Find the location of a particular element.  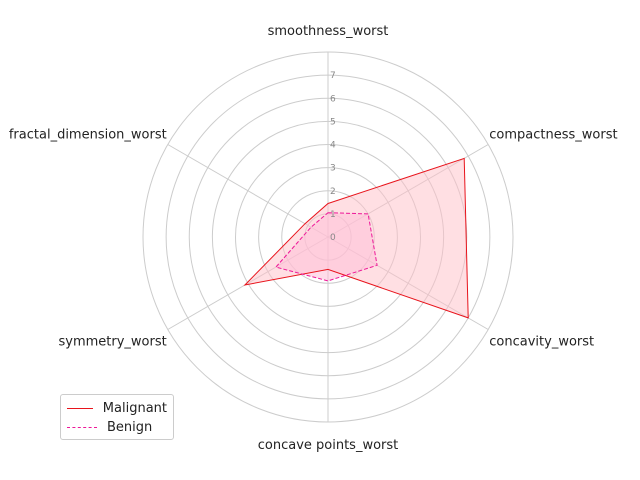

axis-label-0: smoothness_worst is located at coordinates (328, 31).